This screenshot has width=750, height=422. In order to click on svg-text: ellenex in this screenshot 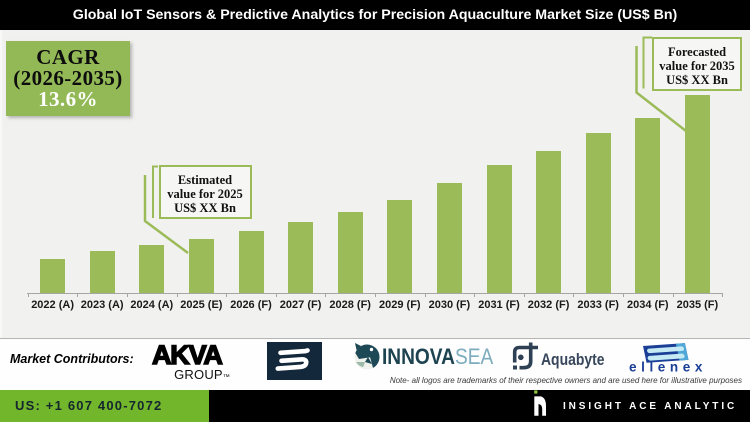, I will do `click(668, 367)`.